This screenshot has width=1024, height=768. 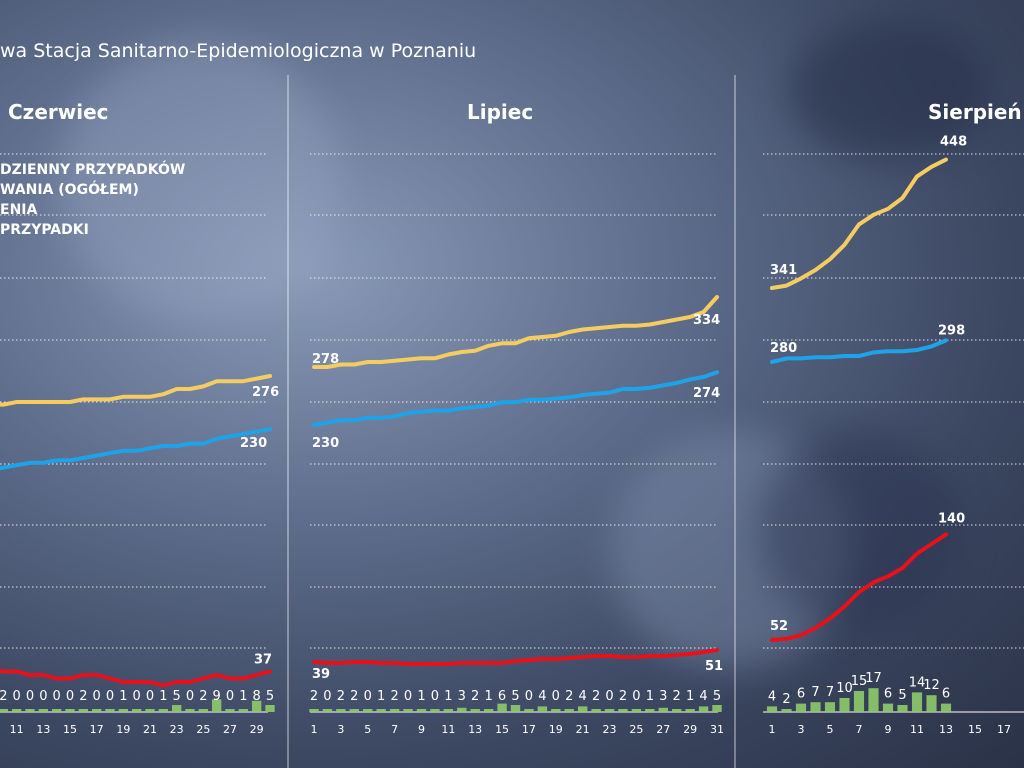 I want to click on end-label-total: 334, so click(x=706, y=320).